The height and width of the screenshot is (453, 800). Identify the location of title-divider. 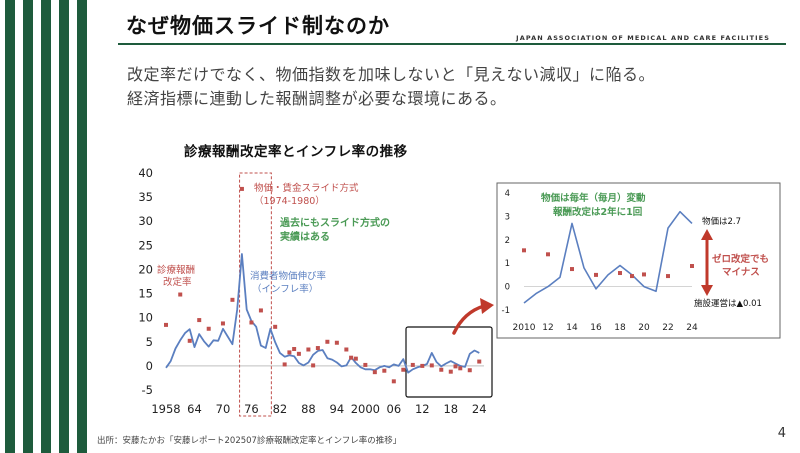
(452, 44).